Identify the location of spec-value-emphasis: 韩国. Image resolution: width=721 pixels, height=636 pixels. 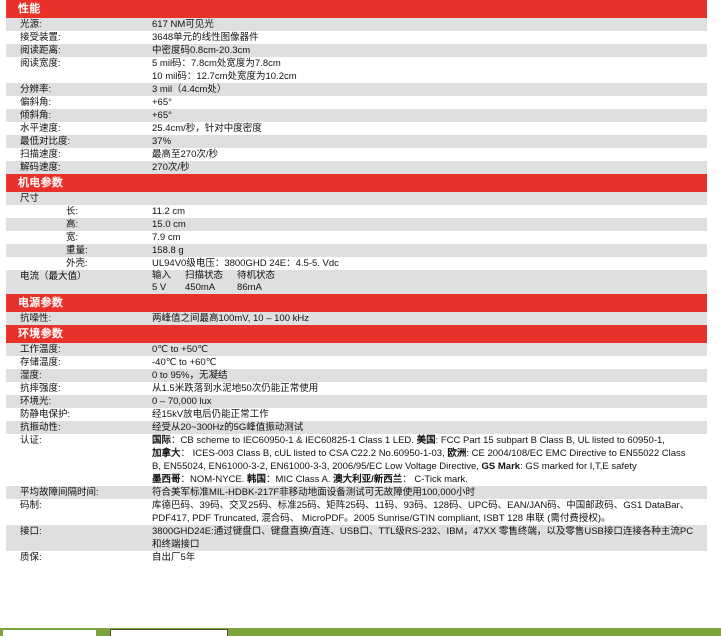
(257, 479).